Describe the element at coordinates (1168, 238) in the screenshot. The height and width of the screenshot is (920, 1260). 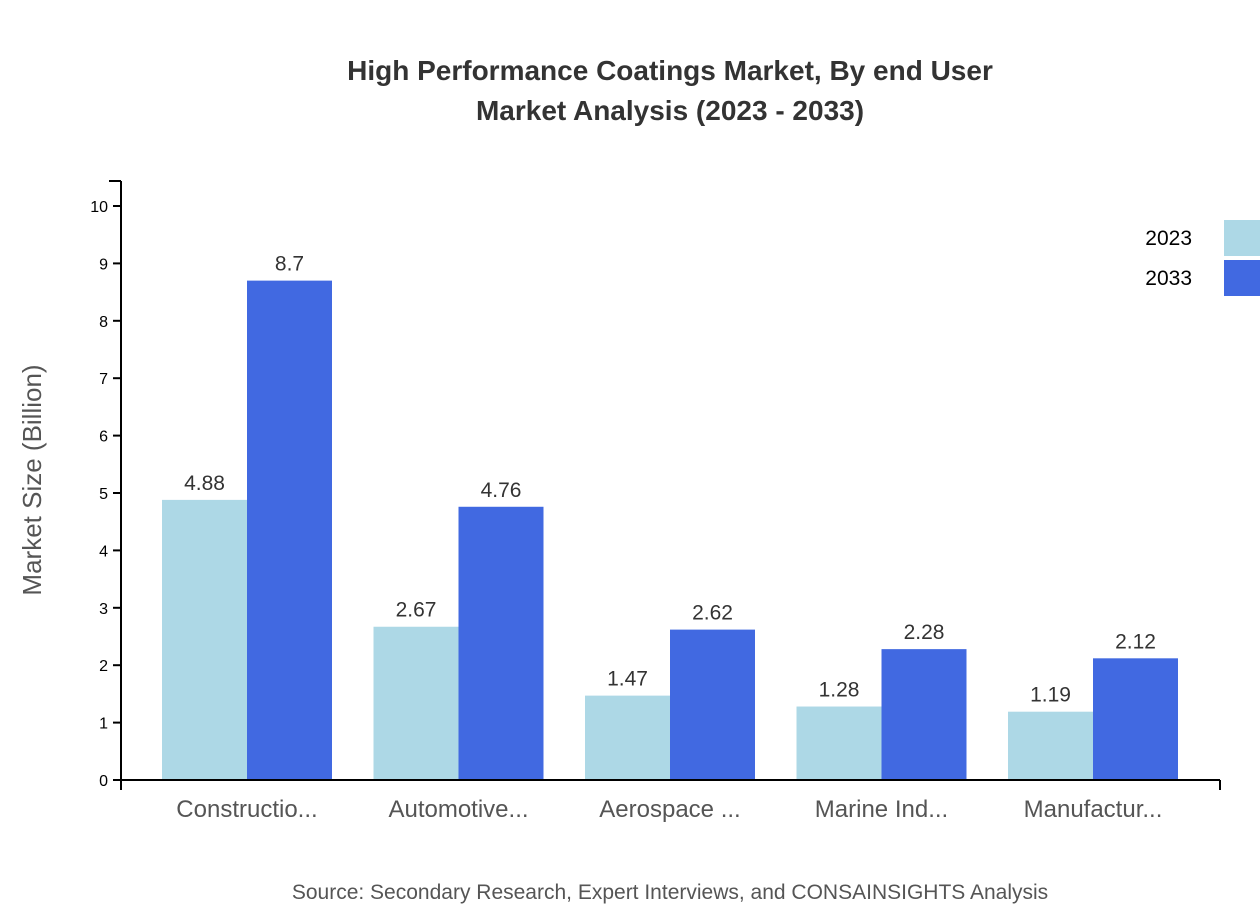
I see `legend-label: 2023` at that location.